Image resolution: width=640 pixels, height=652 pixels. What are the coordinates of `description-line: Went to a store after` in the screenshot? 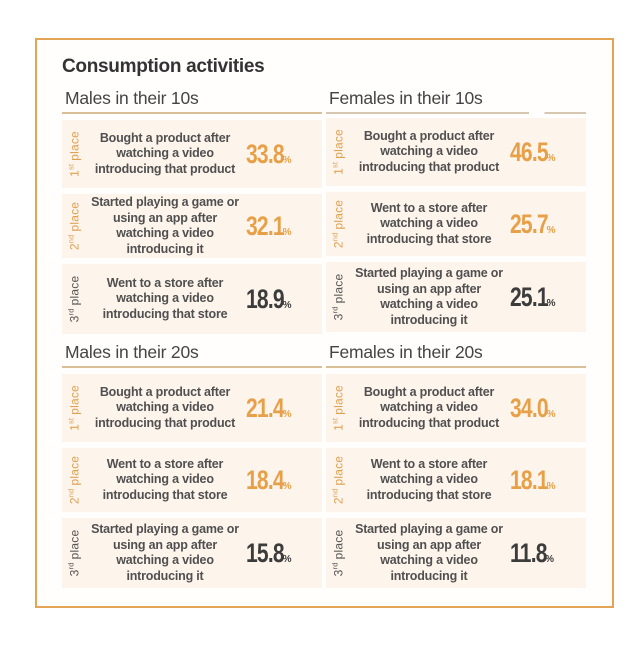 It's located at (165, 282).